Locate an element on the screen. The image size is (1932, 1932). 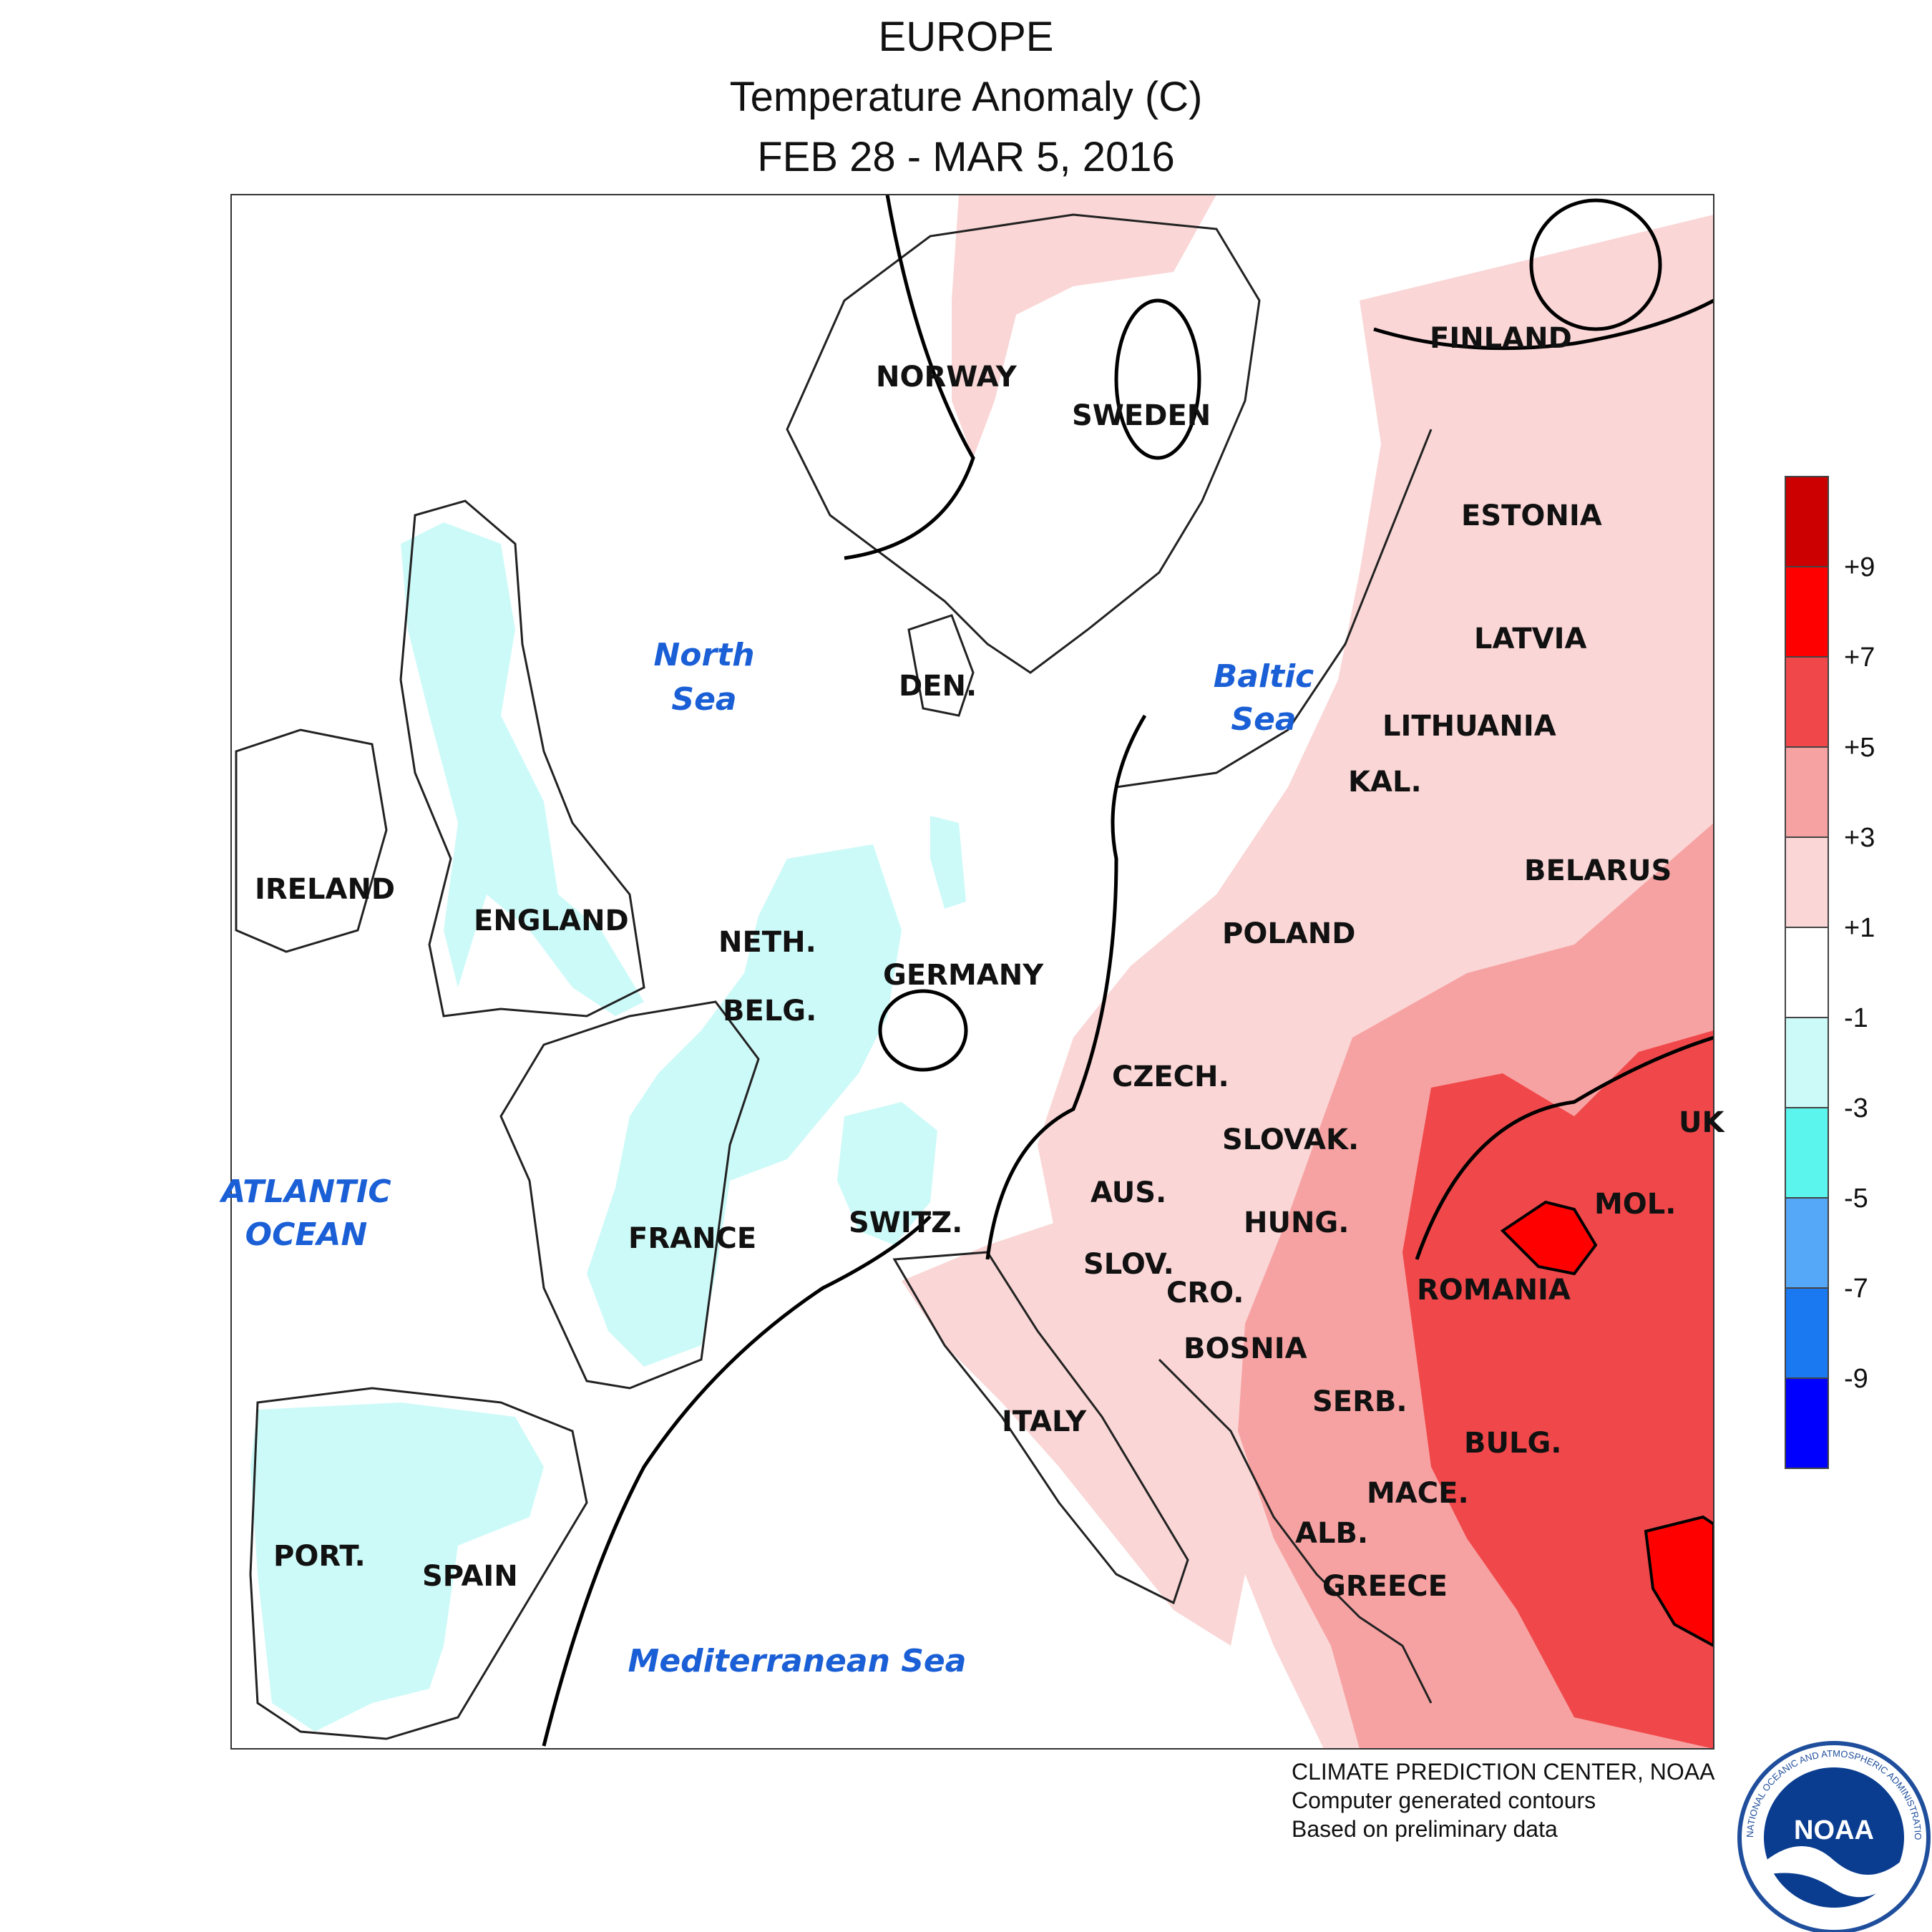
cool-region-germany-north is located at coordinates (948, 862).